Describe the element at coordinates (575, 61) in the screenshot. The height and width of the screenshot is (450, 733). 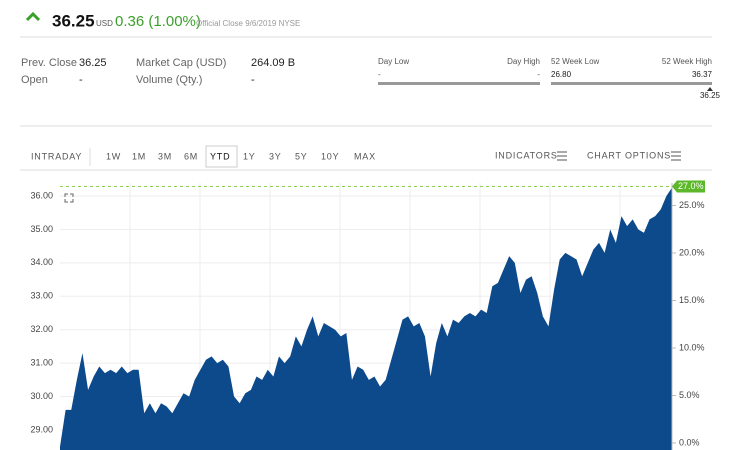
I see `range-label: 52 Week Low` at that location.